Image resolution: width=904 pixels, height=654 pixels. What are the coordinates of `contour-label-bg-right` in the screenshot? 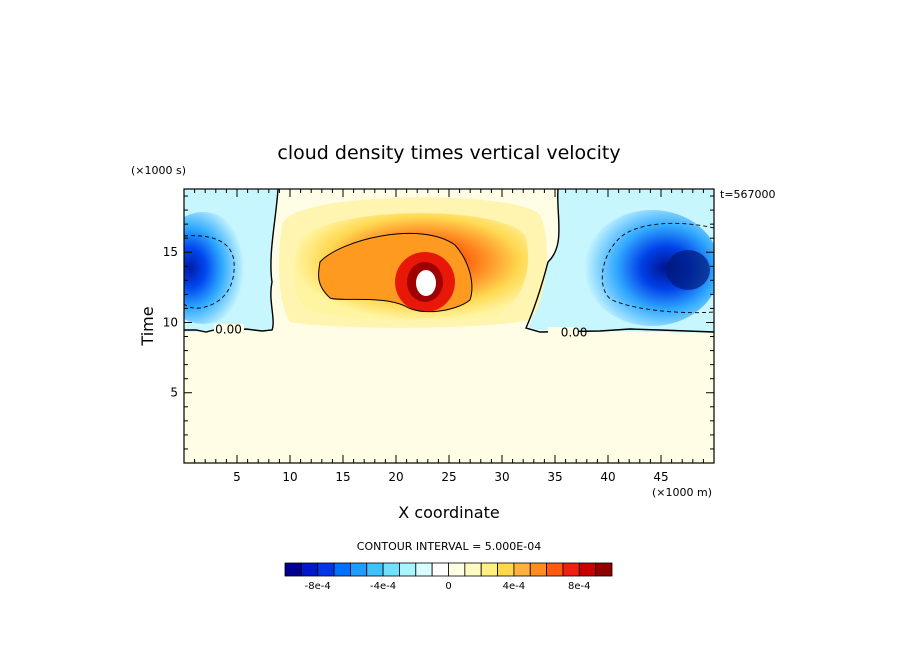 It's located at (563, 333).